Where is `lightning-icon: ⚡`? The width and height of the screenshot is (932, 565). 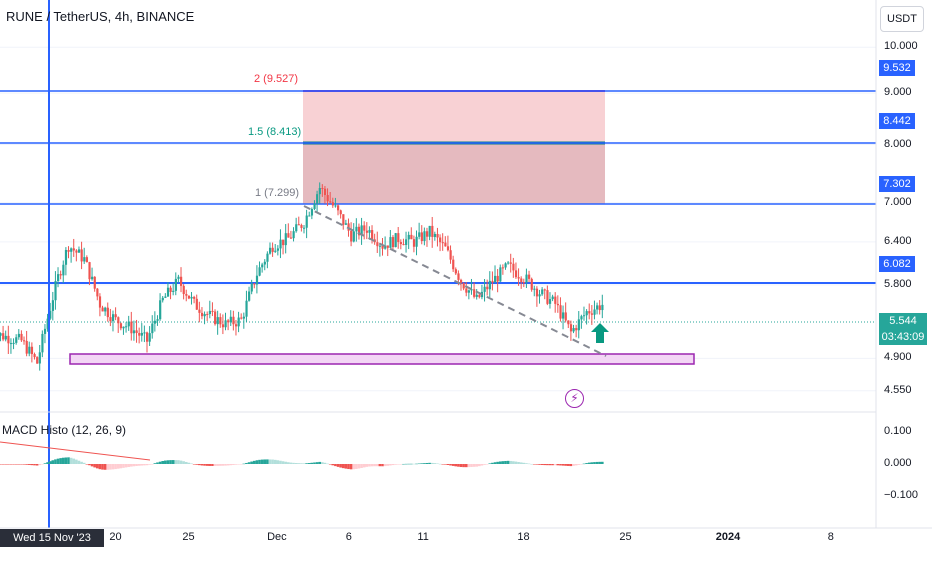 lightning-icon: ⚡ is located at coordinates (574, 398).